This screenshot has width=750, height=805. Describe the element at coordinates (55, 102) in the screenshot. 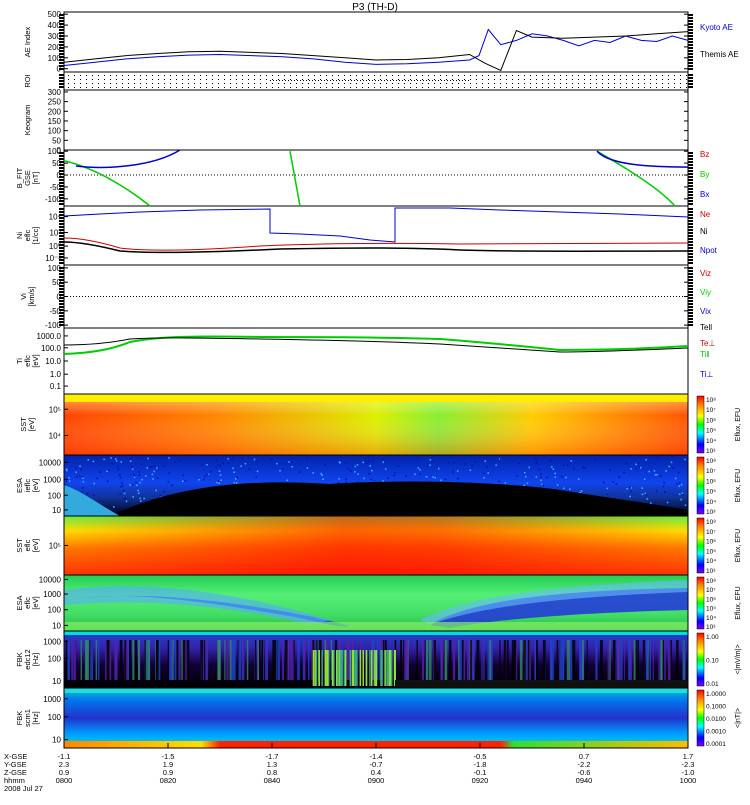

I see `y-tick-label: 250` at that location.